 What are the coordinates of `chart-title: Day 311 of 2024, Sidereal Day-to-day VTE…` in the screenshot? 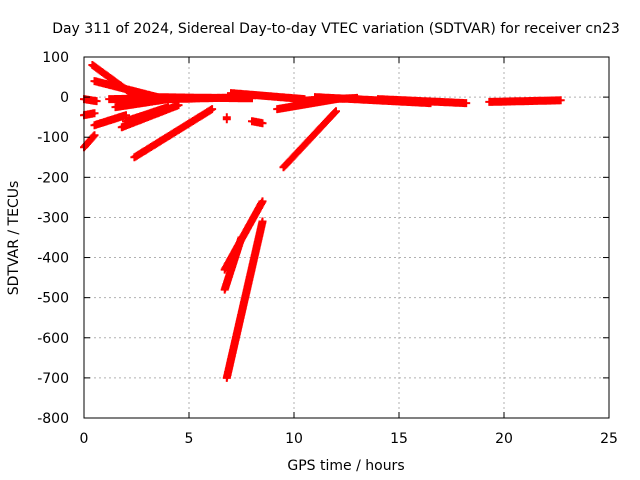 It's located at (336, 29).